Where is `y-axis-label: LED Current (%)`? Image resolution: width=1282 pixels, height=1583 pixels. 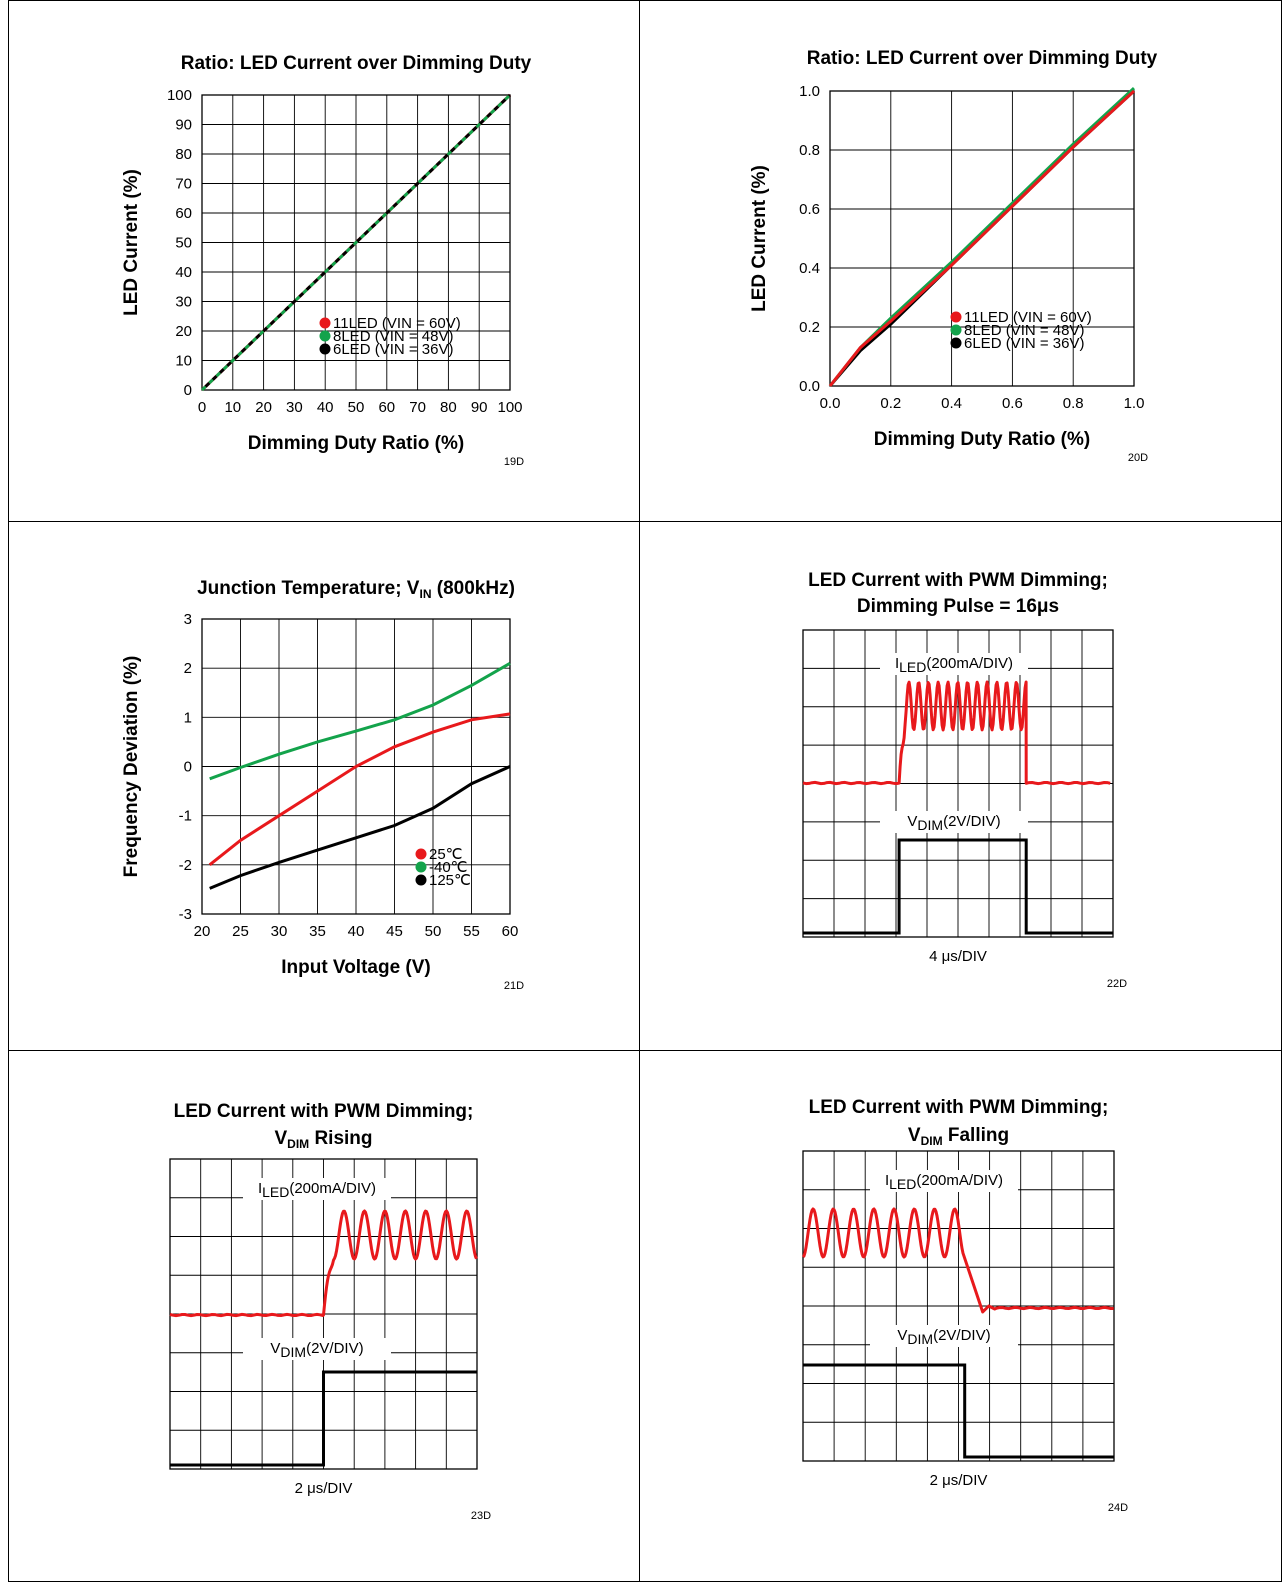 y-axis-label: LED Current (%) is located at coordinates (759, 238).